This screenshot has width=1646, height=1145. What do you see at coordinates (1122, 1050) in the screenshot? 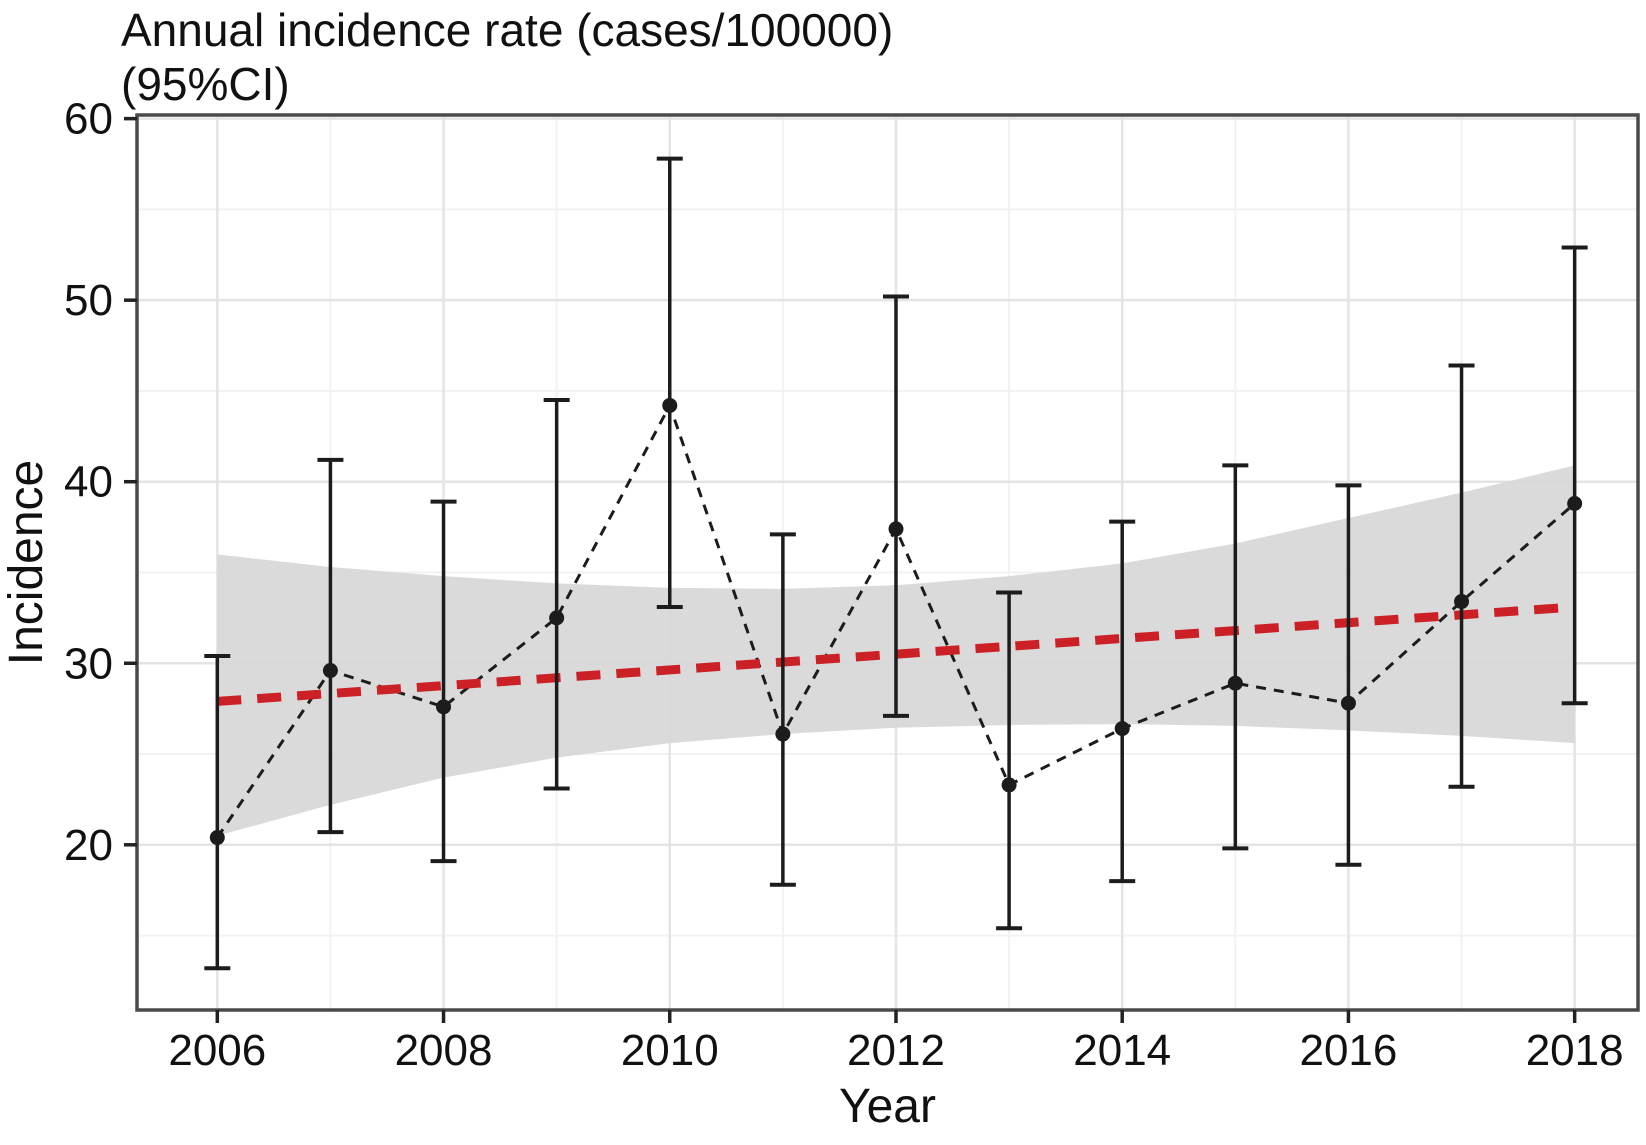
I see `x-tick-label: 2014` at bounding box center [1122, 1050].